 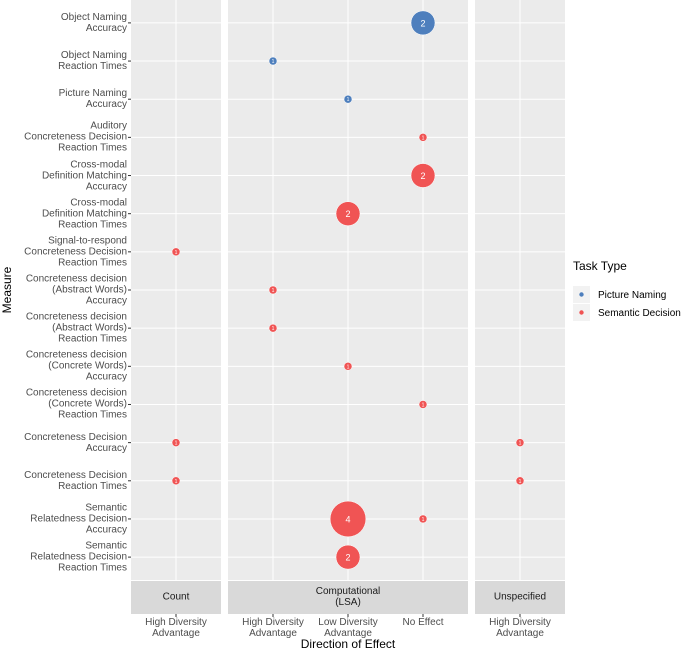 I want to click on y-tick-label: Object Naming Reaction Times, so click(x=92, y=61).